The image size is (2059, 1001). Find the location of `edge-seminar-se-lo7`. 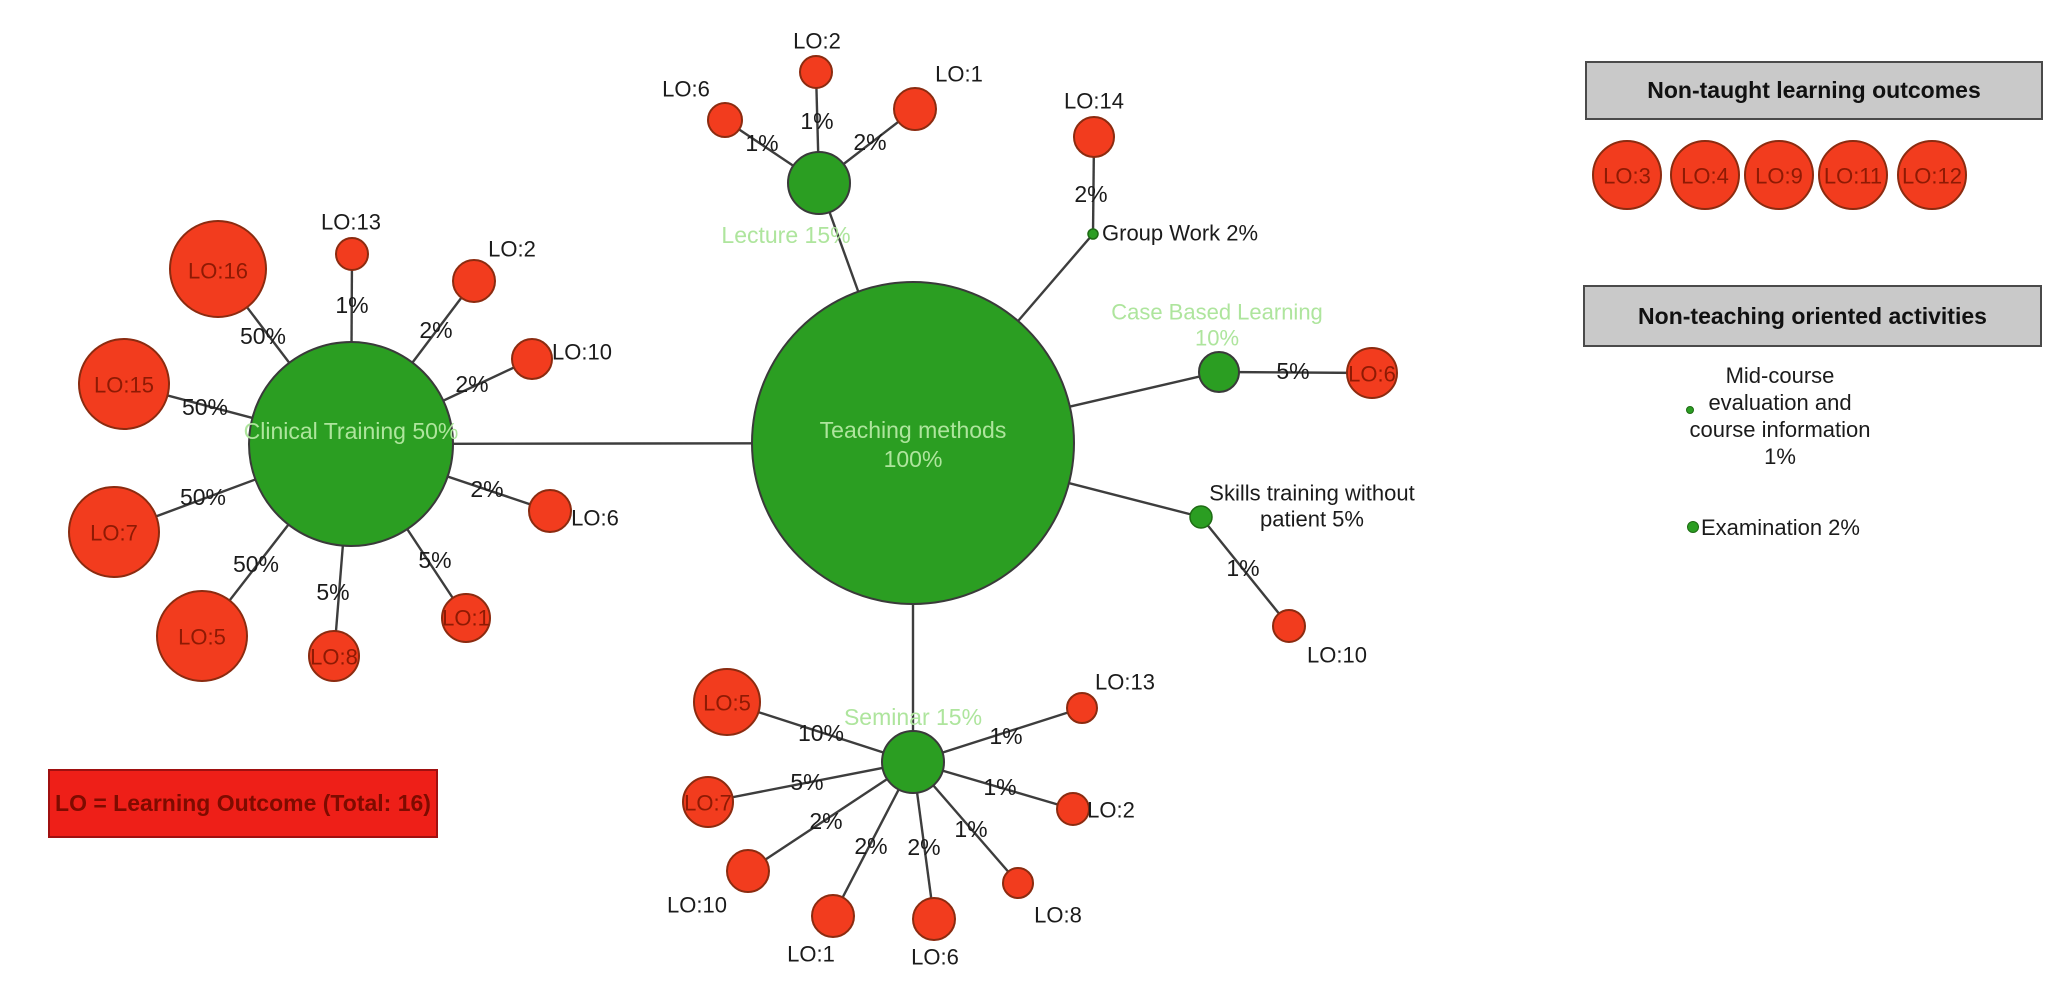

edge-seminar-se-lo7 is located at coordinates (810, 782).